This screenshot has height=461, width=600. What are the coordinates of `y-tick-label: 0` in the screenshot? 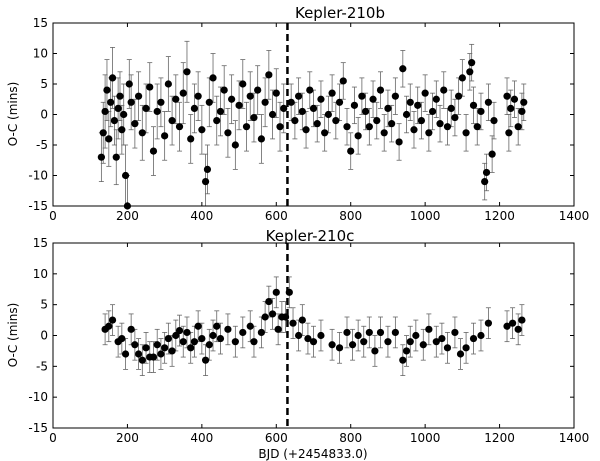 It's located at (44, 115).